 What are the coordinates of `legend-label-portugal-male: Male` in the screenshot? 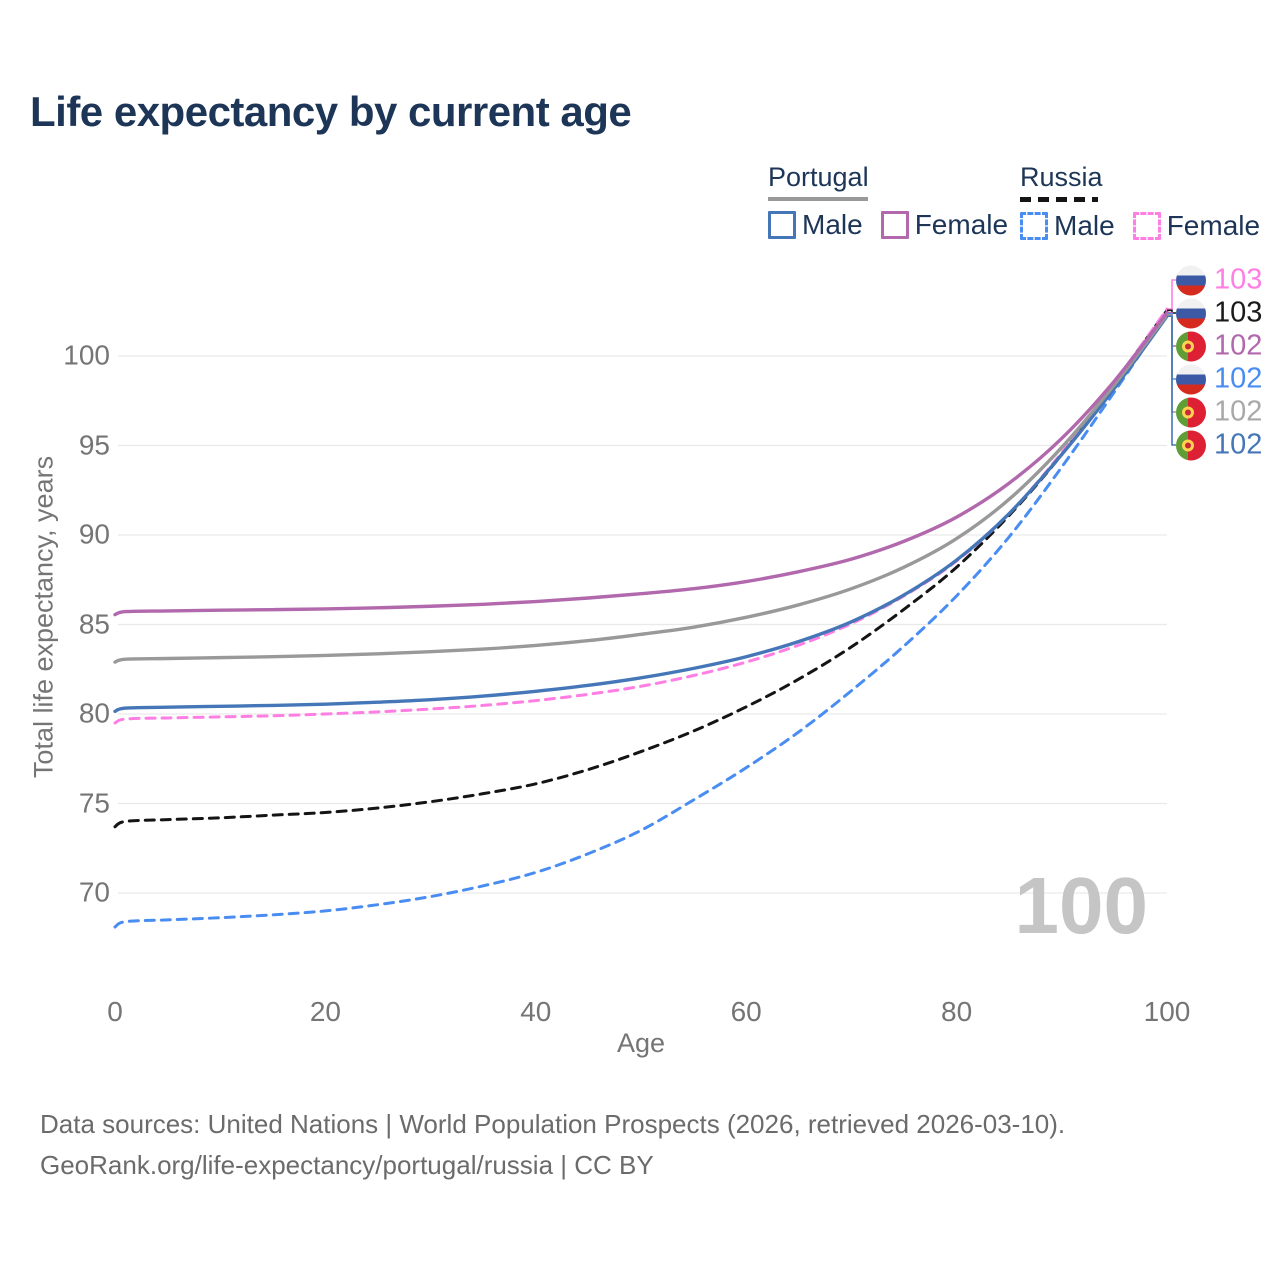 It's located at (832, 224).